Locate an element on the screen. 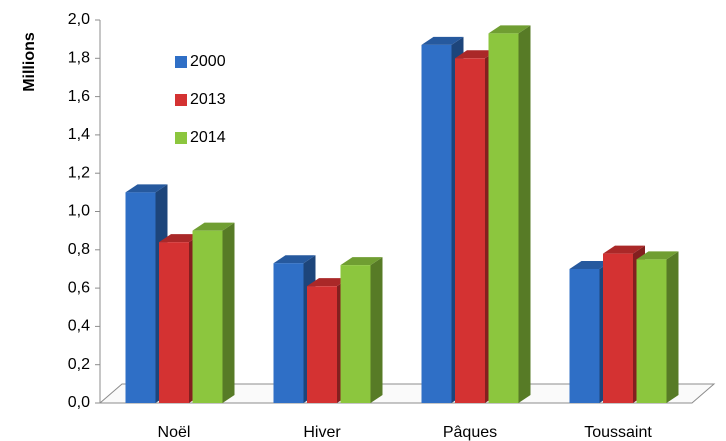  legend-label: 2000 is located at coordinates (208, 61).